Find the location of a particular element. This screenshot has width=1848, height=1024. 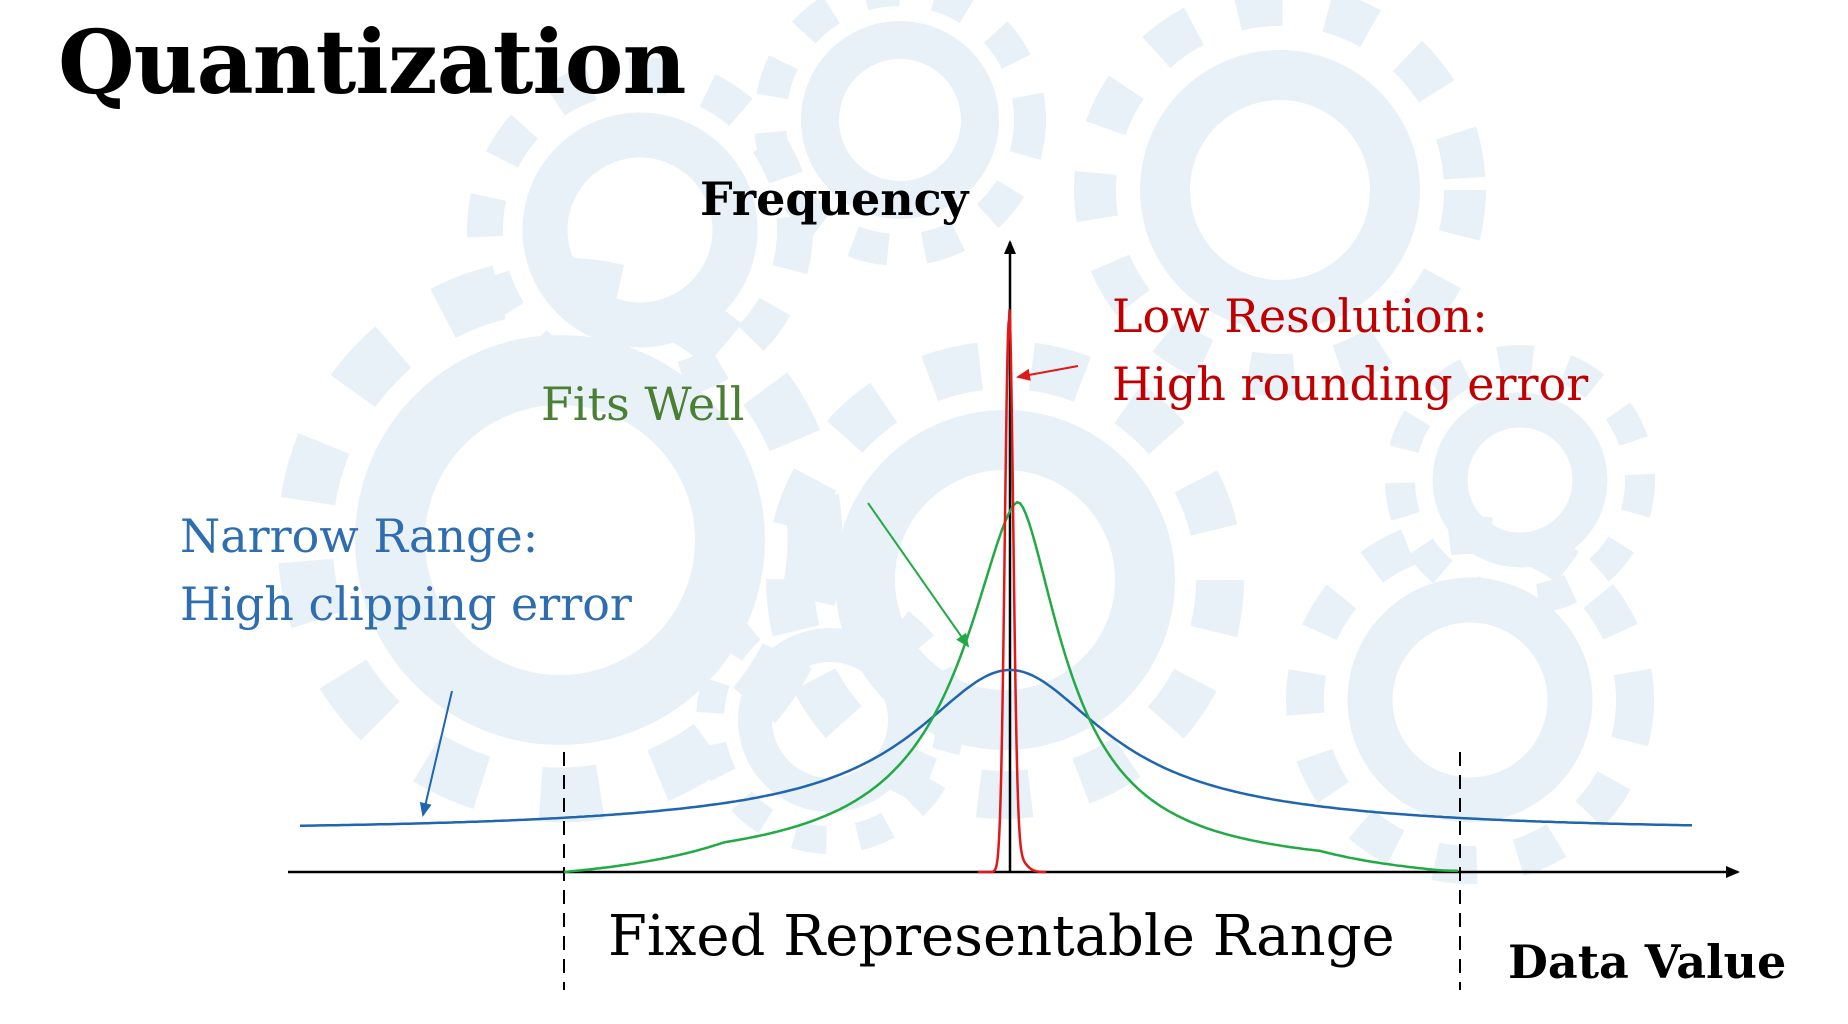

blue-curve-wide-distribution is located at coordinates (996, 747).